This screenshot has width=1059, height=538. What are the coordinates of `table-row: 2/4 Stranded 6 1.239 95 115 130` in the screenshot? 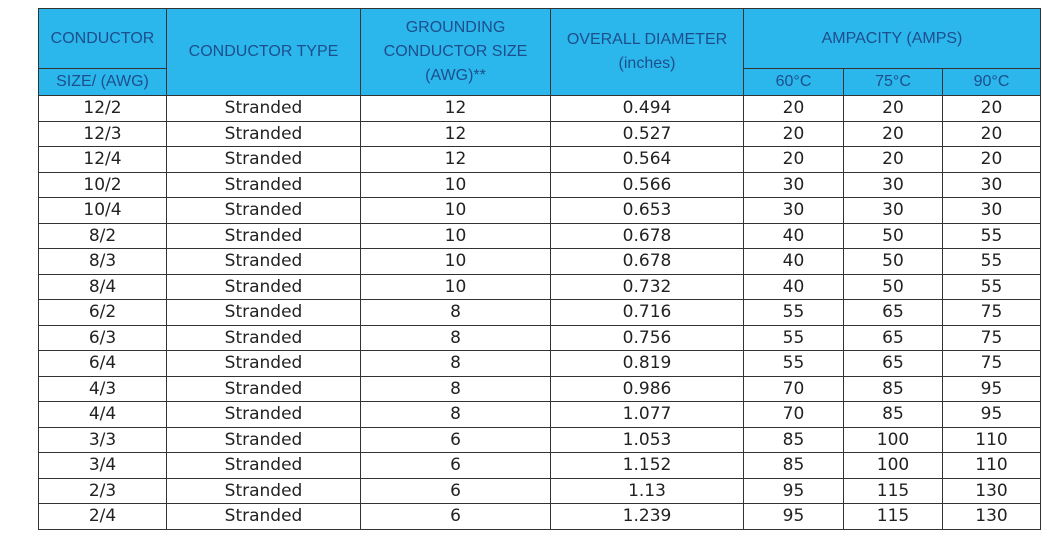 It's located at (539, 516).